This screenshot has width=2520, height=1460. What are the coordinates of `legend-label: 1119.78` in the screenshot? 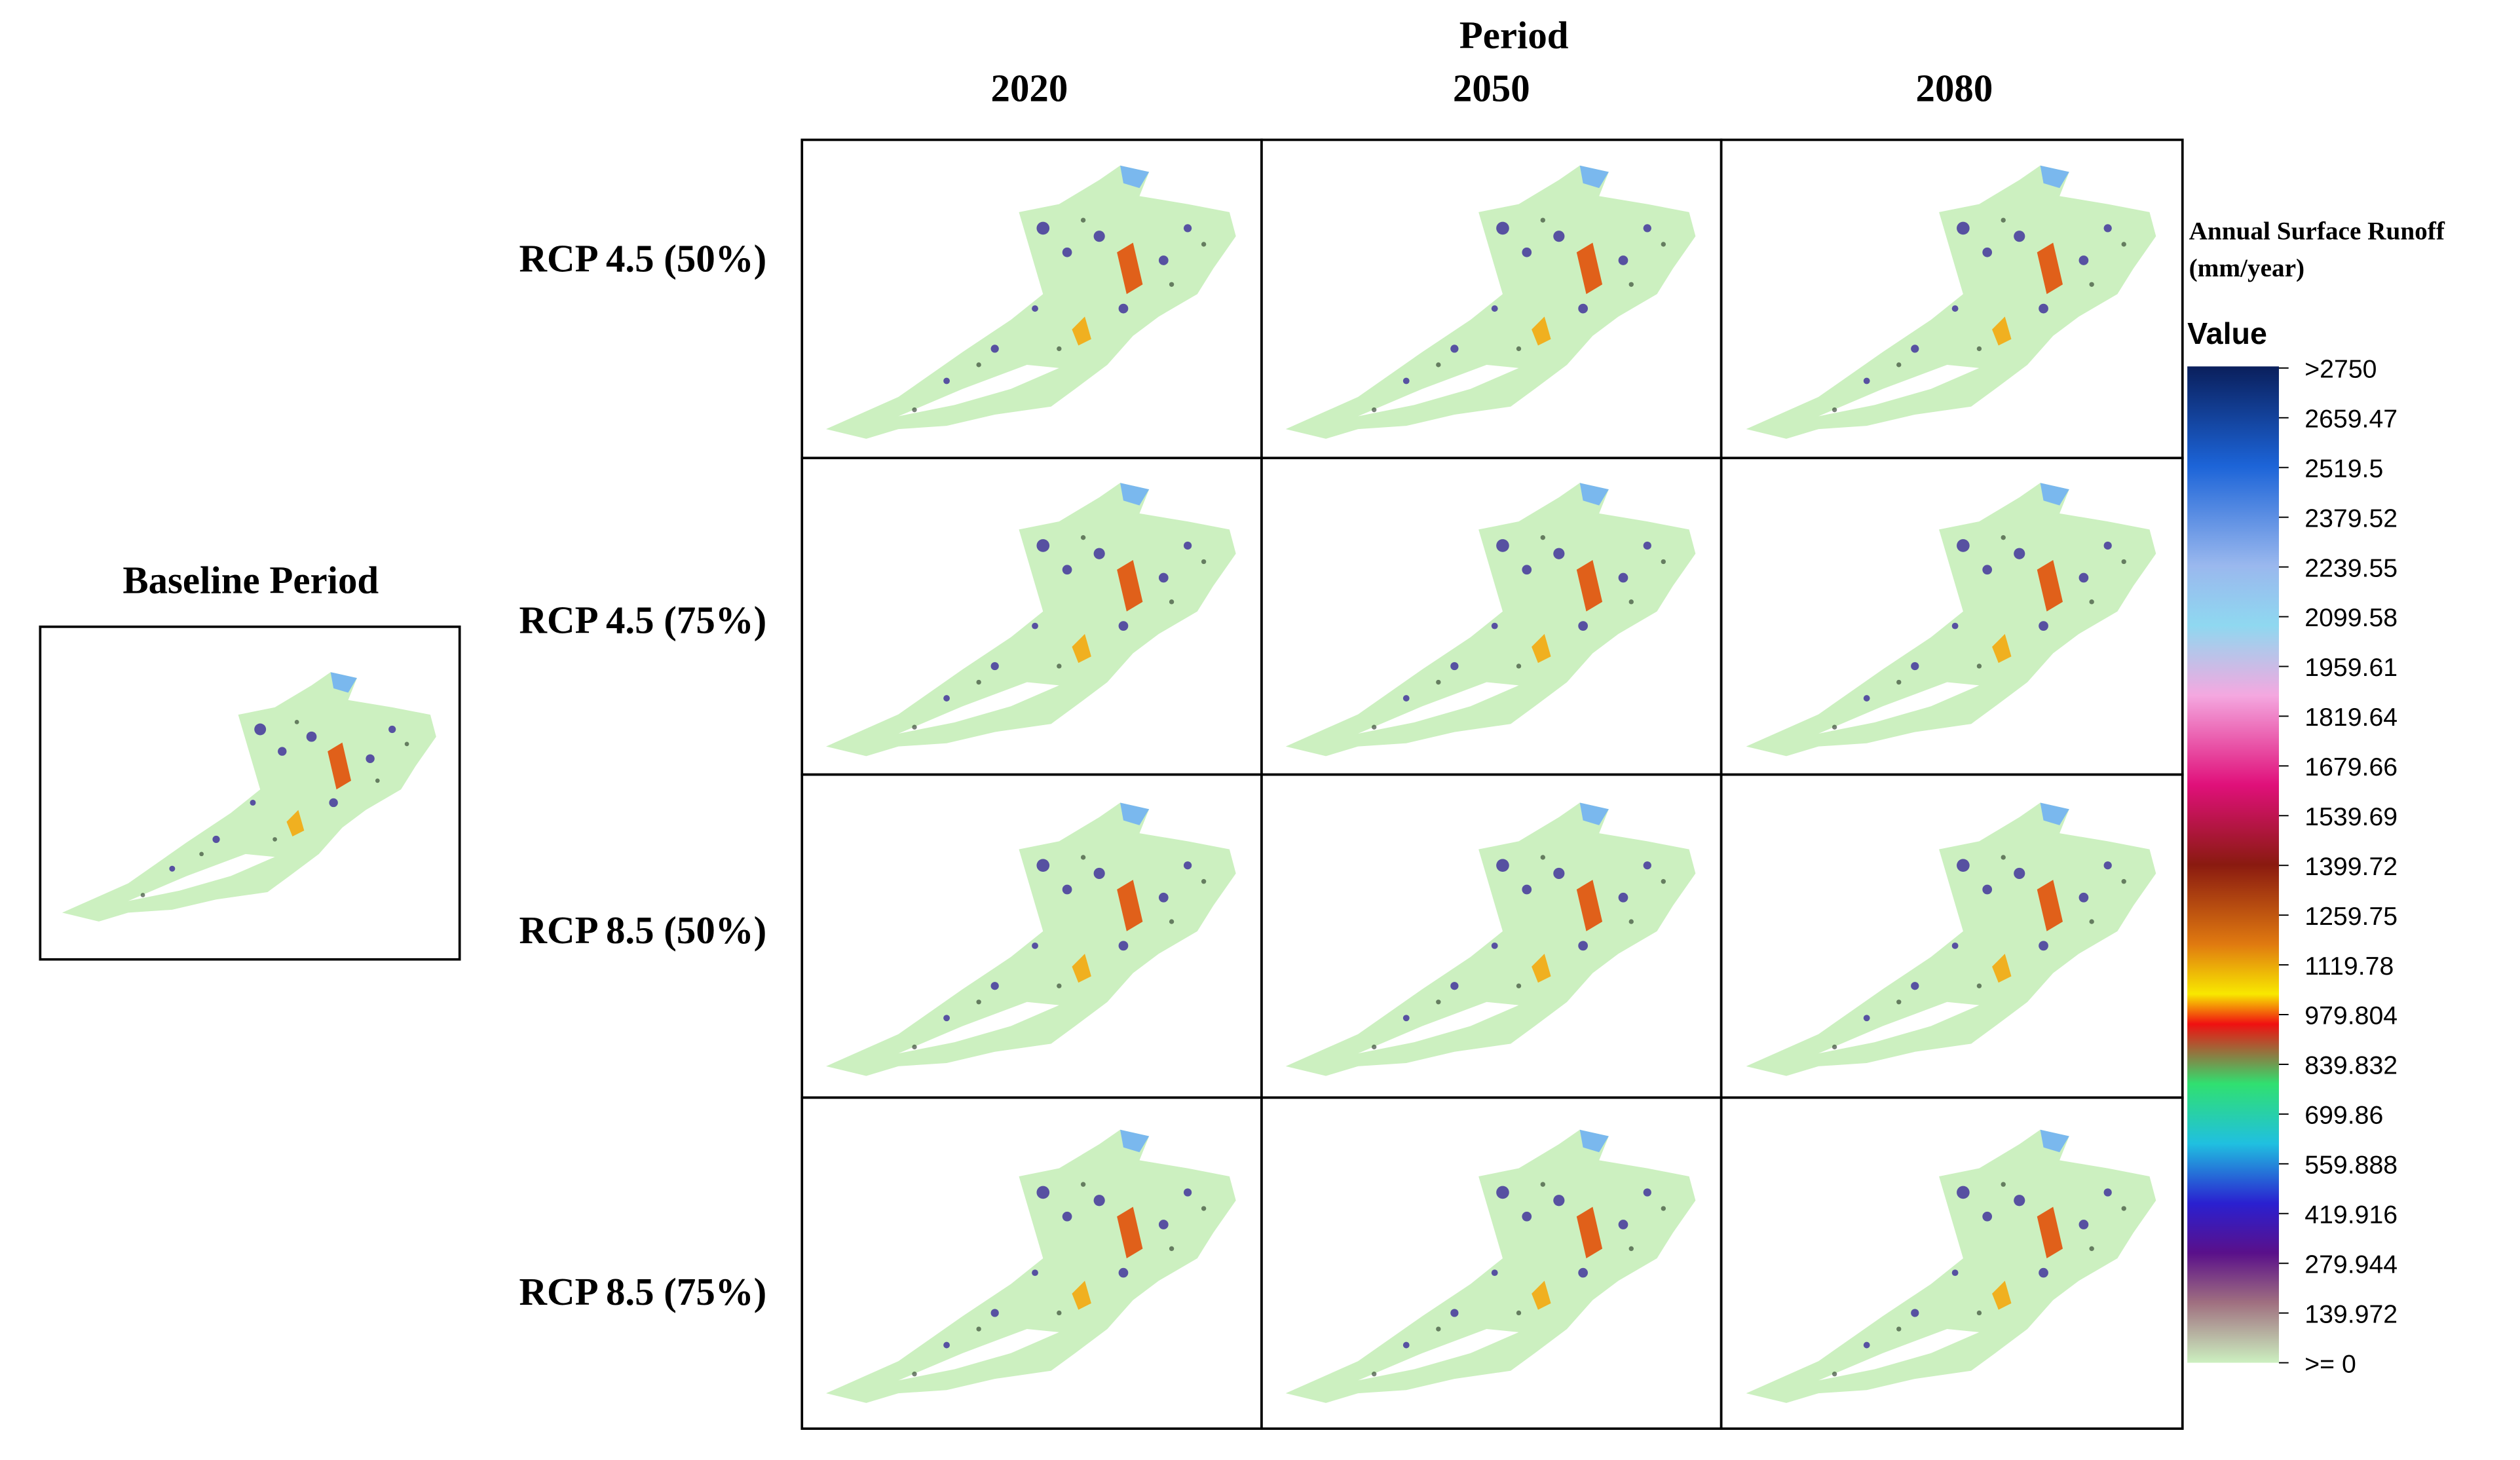 It's located at (2349, 967).